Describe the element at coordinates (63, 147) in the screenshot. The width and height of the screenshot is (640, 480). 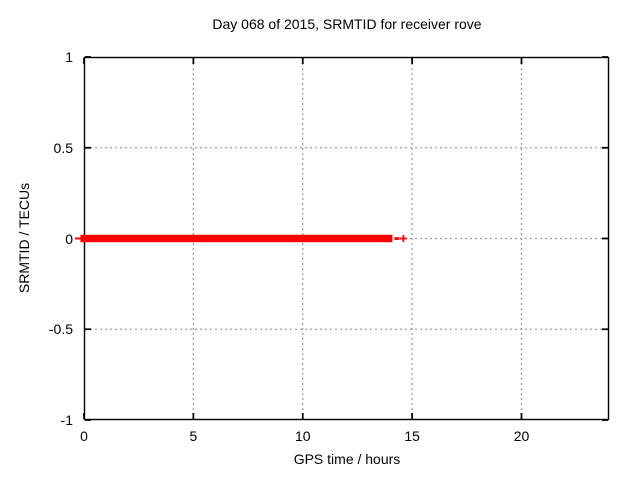
I see `y-tick-label: 0.5` at that location.